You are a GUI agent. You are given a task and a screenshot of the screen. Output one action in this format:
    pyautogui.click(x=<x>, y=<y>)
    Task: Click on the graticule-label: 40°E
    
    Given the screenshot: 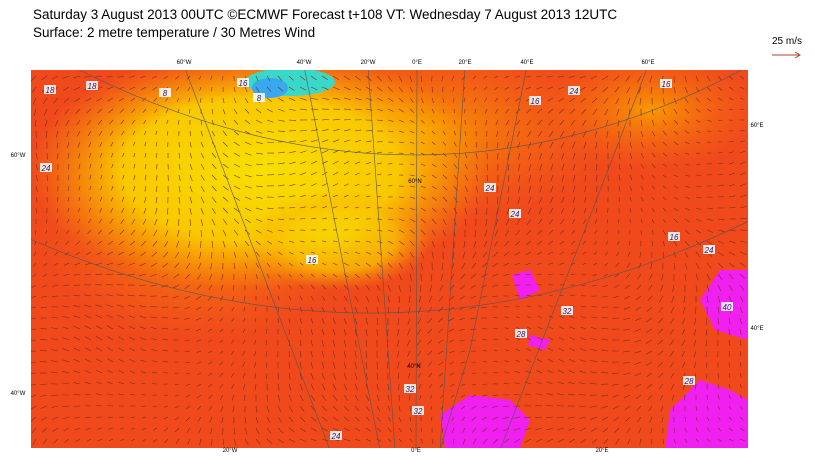 What is the action you would take?
    pyautogui.click(x=756, y=329)
    